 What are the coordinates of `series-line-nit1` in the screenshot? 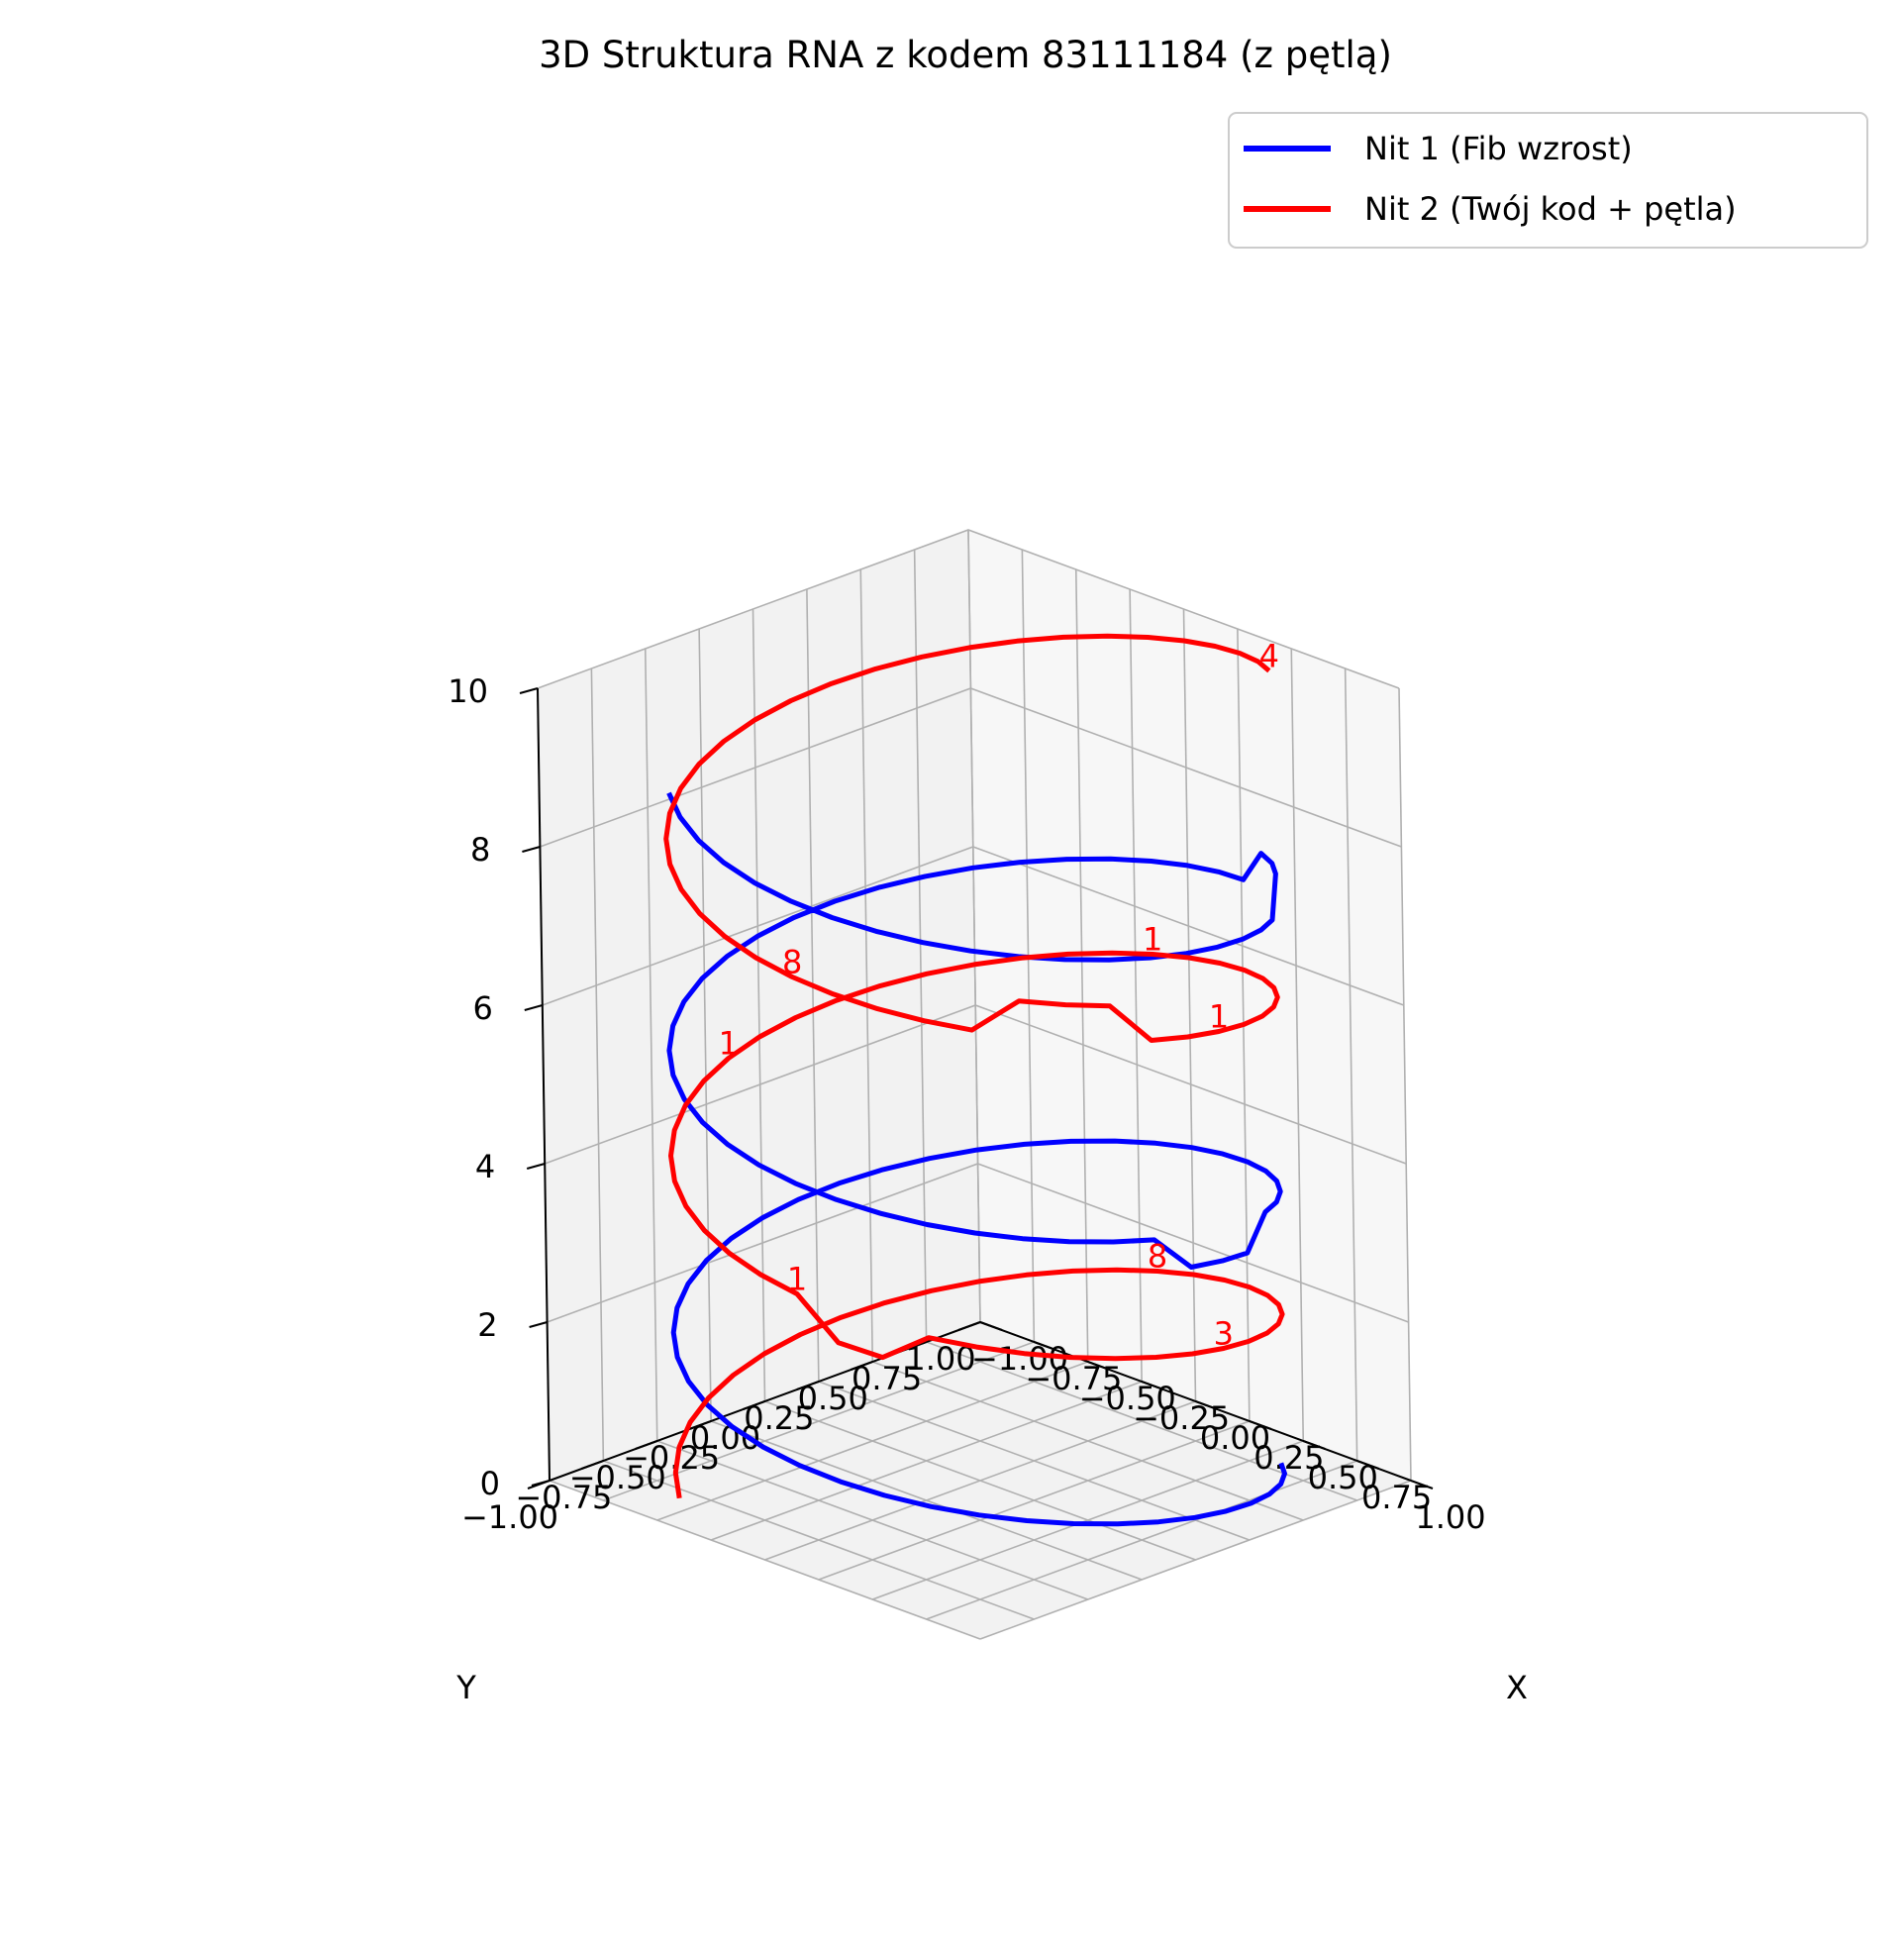 It's located at (976, 1159).